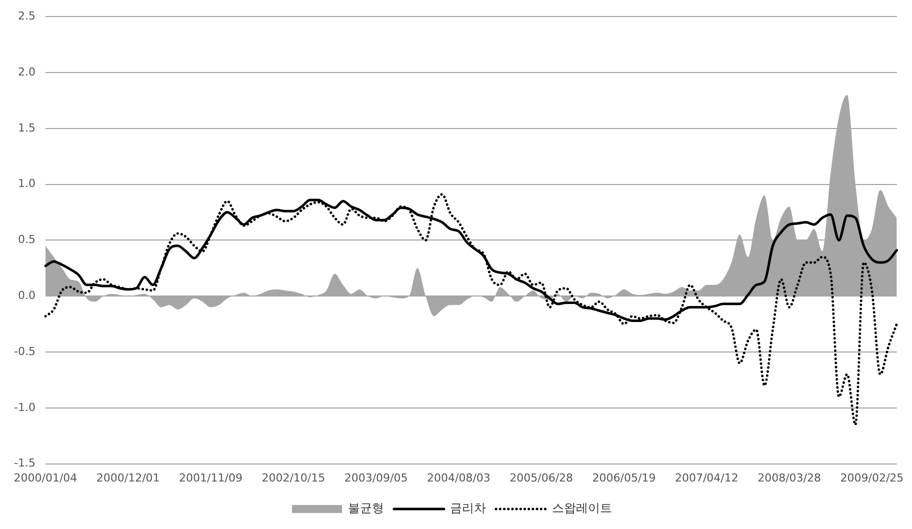 The width and height of the screenshot is (912, 529). What do you see at coordinates (27, 183) in the screenshot?
I see `y-tick-label: 1.0` at bounding box center [27, 183].